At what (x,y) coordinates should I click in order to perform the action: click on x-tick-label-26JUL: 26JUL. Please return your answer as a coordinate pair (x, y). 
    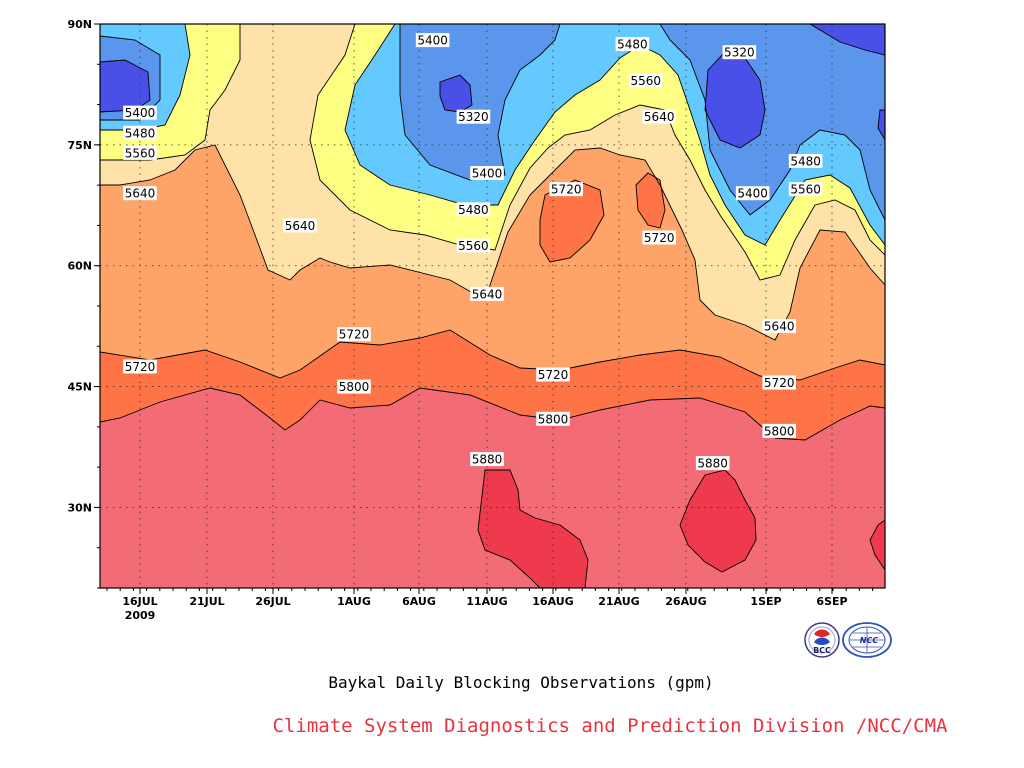
    Looking at the image, I should click on (272, 601).